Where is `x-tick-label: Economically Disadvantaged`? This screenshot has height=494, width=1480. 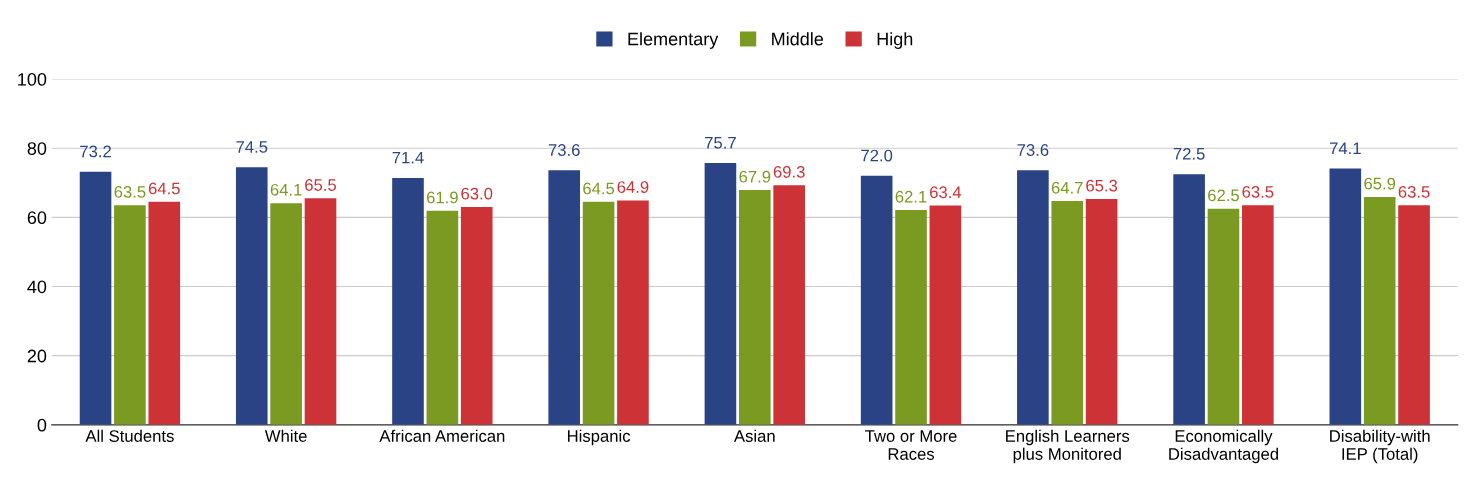 x-tick-label: Economically Disadvantaged is located at coordinates (1223, 446).